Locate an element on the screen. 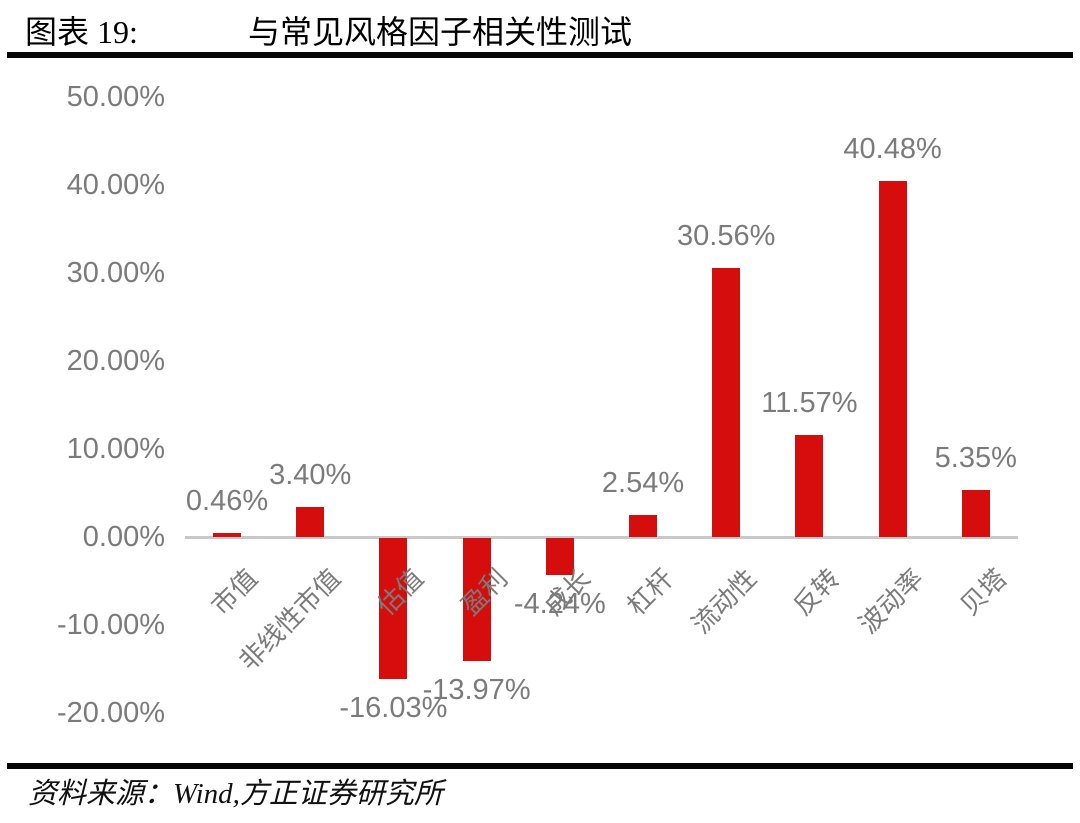 This screenshot has height=823, width=1080. y-axis-tick-label: 10.00% is located at coordinates (115, 449).